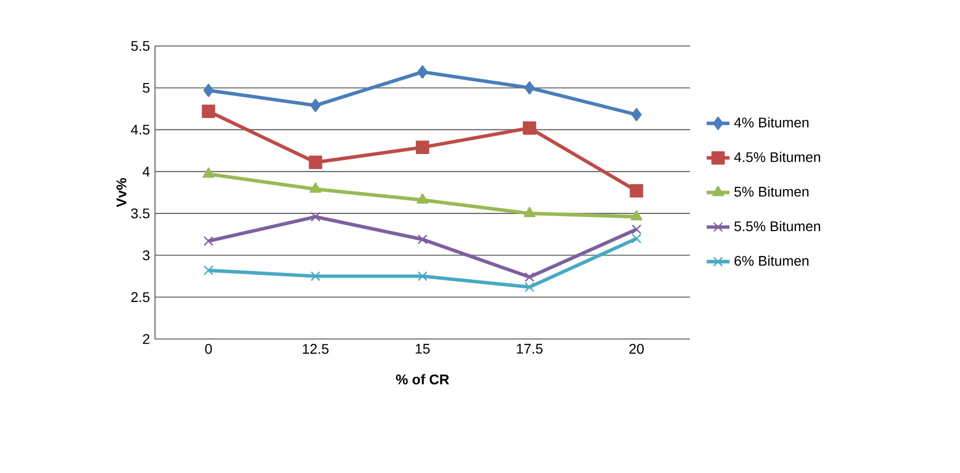 Image resolution: width=960 pixels, height=473 pixels. I want to click on y-tick-label: 3.5, so click(140, 213).